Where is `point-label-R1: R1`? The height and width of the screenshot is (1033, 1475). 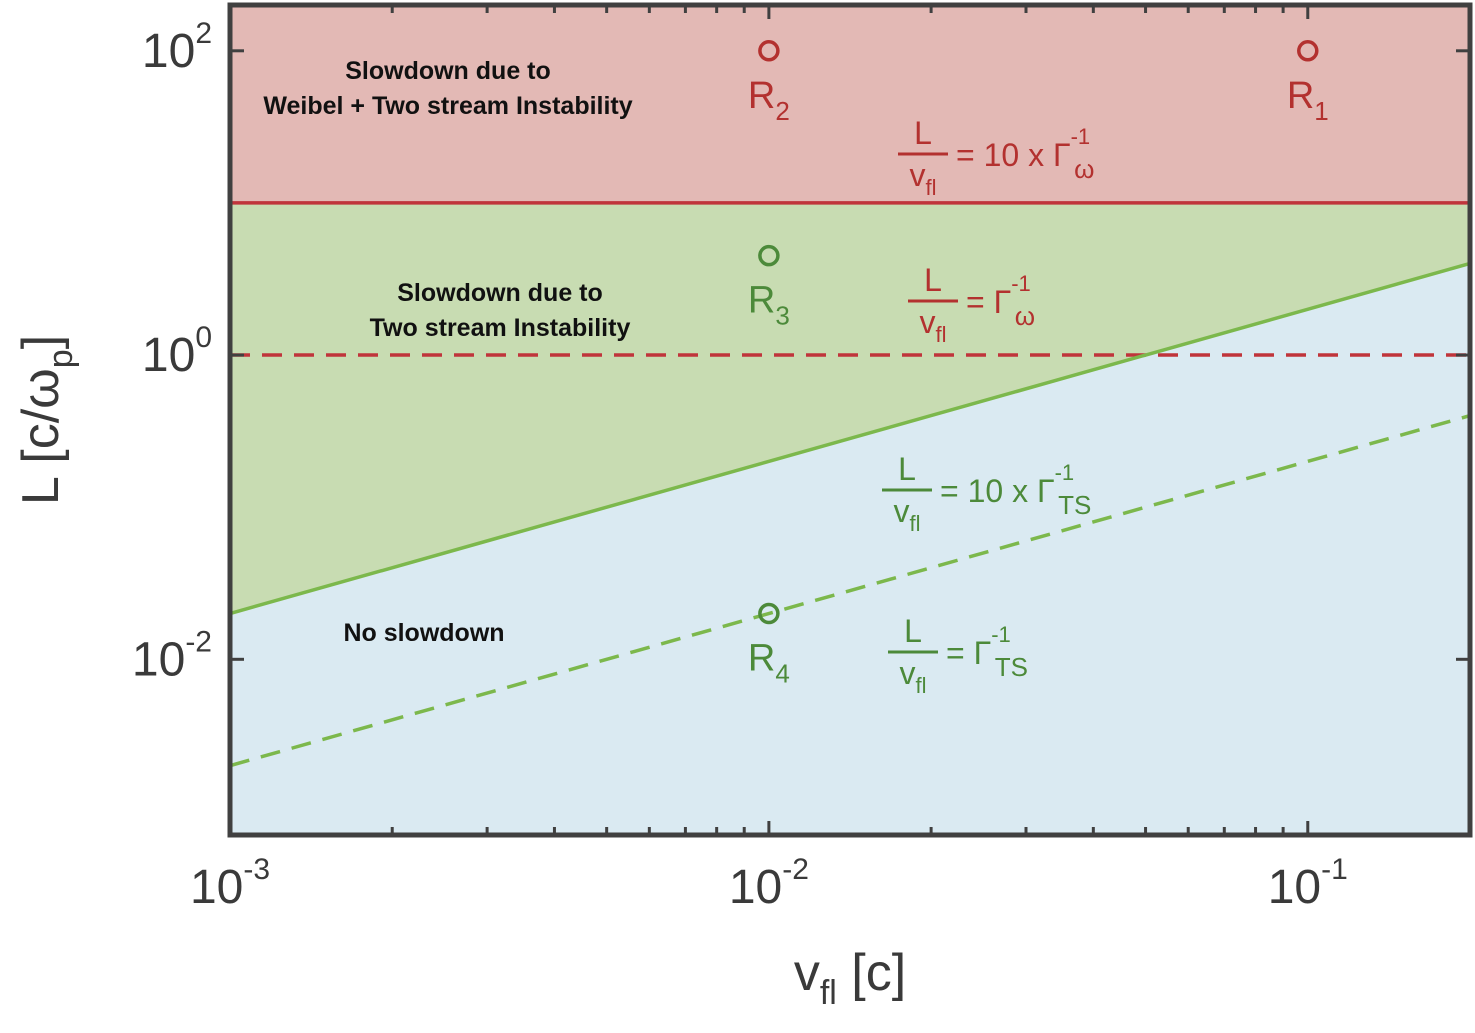
point-label-R1: R1 is located at coordinates (1308, 100).